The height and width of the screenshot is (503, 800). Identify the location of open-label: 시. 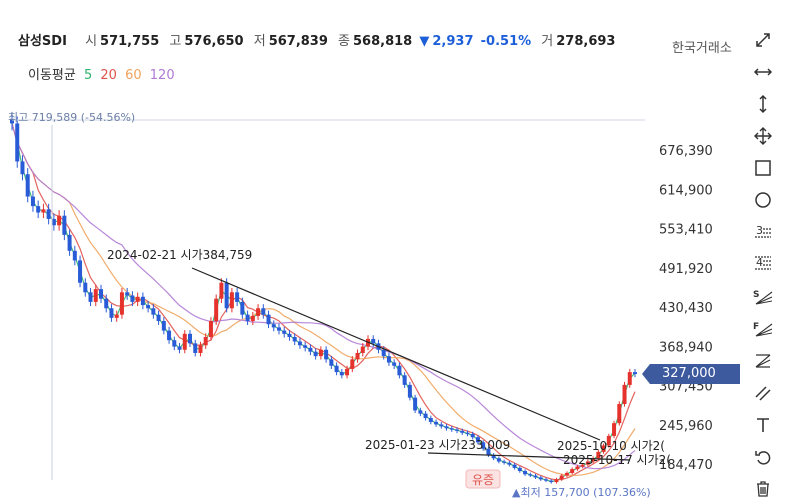
(91, 41).